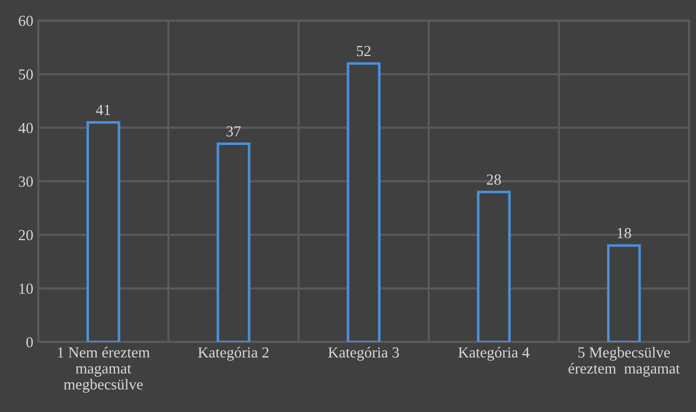 Image resolution: width=696 pixels, height=412 pixels. Describe the element at coordinates (25, 21) in the screenshot. I see `y-tick-label: 60` at that location.